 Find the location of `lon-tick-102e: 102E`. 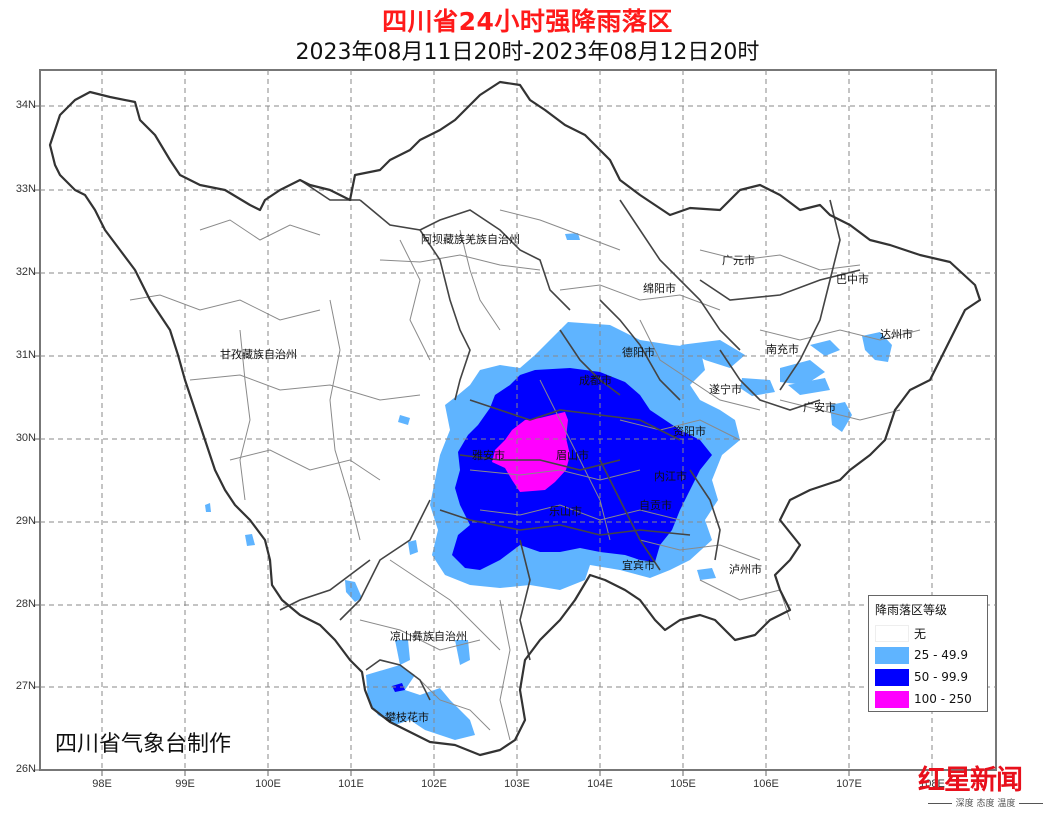

lon-tick-102e: 102E is located at coordinates (434, 784).